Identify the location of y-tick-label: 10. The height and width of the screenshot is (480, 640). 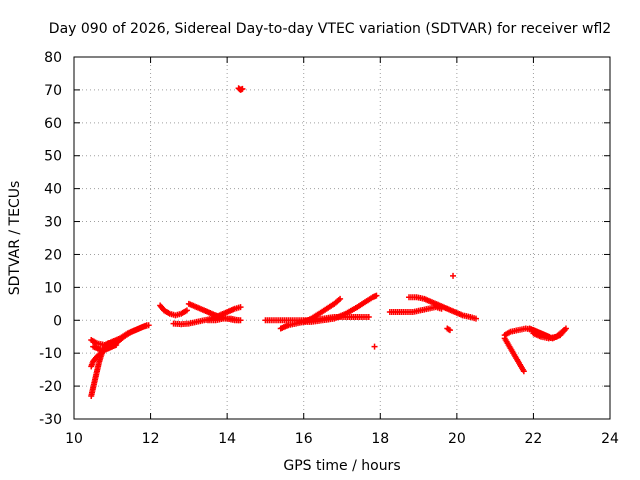
(53, 288).